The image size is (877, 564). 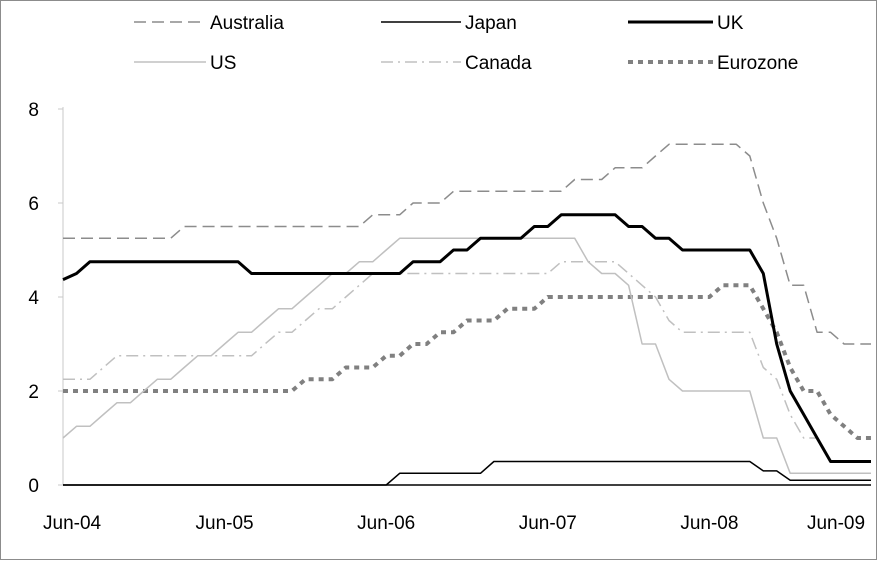 I want to click on legend-label: UK, so click(x=730, y=23).